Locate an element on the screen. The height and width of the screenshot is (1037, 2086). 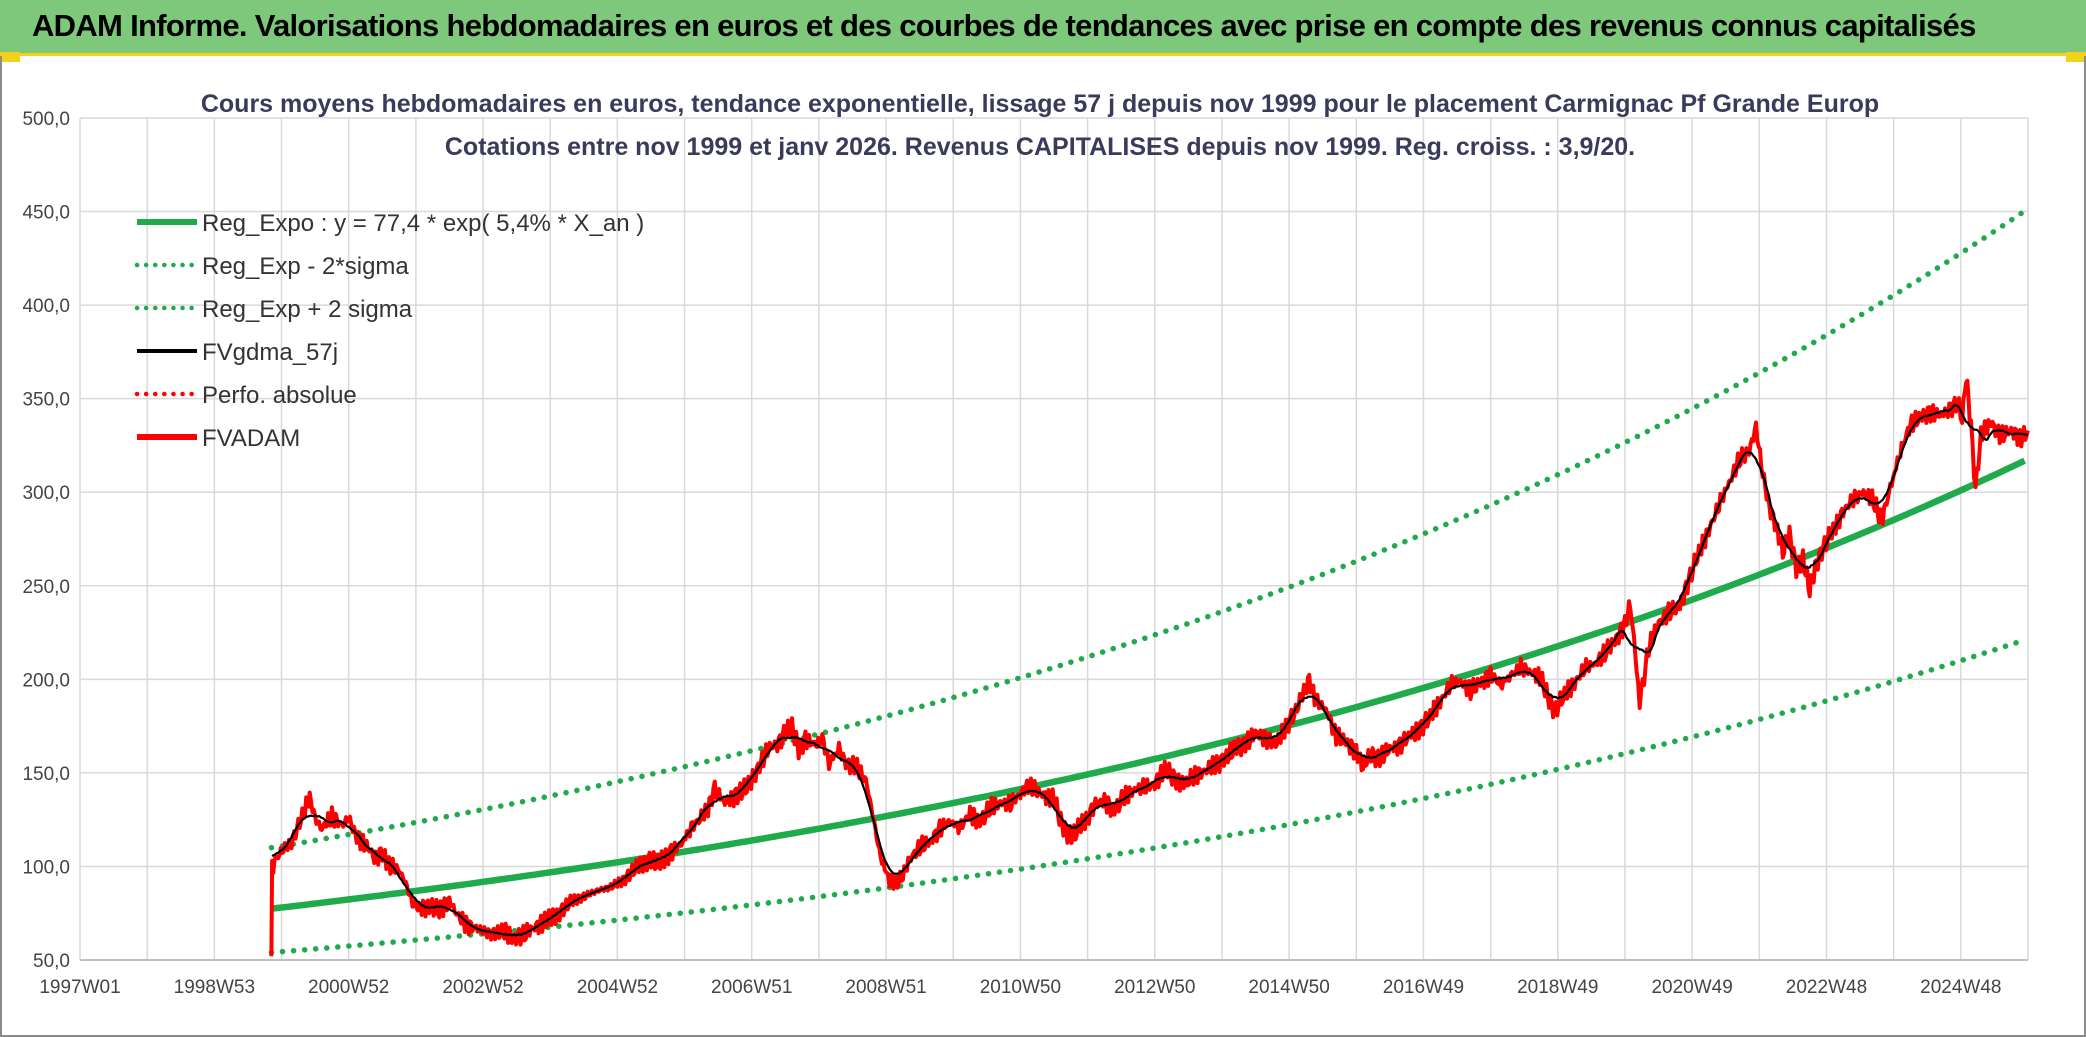
x-tick-label: 2008W51 is located at coordinates (885, 987).